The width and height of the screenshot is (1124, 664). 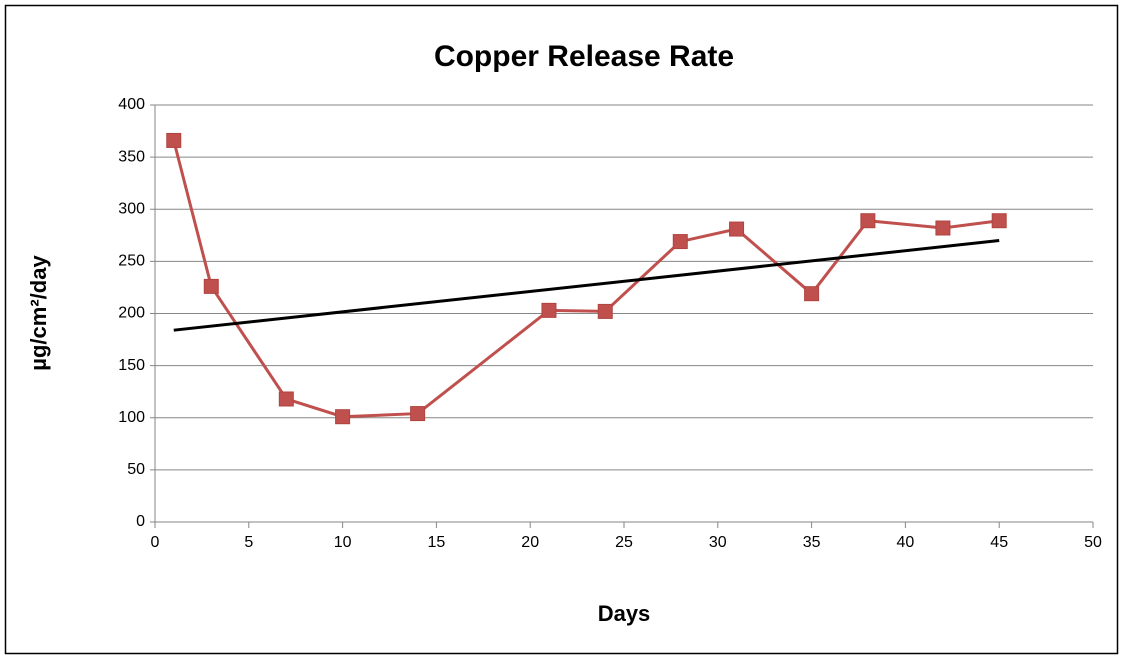 I want to click on x-tick-label: 50, so click(x=1093, y=542).